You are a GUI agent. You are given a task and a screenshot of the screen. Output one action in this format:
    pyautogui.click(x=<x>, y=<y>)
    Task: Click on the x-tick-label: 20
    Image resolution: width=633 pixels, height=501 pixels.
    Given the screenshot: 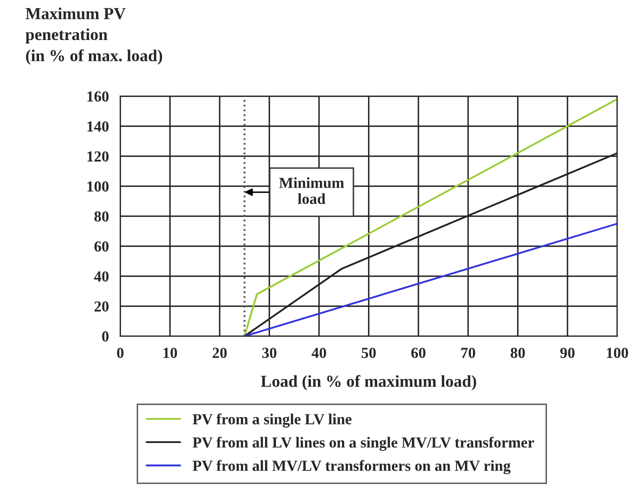 What is the action you would take?
    pyautogui.click(x=219, y=353)
    